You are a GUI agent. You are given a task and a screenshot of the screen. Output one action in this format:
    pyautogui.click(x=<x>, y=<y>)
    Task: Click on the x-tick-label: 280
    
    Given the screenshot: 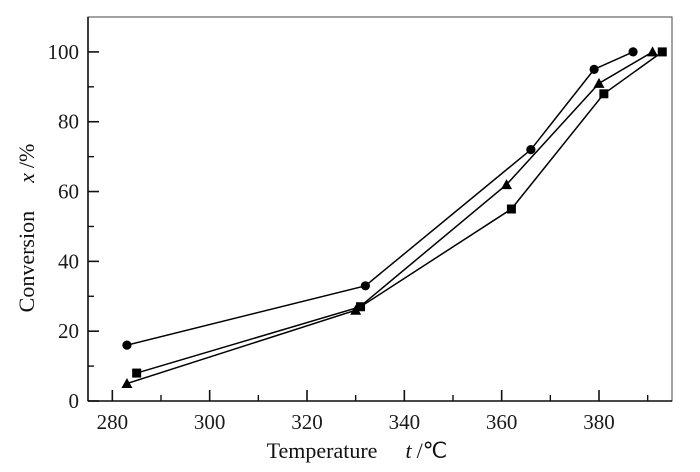 What is the action you would take?
    pyautogui.click(x=113, y=422)
    